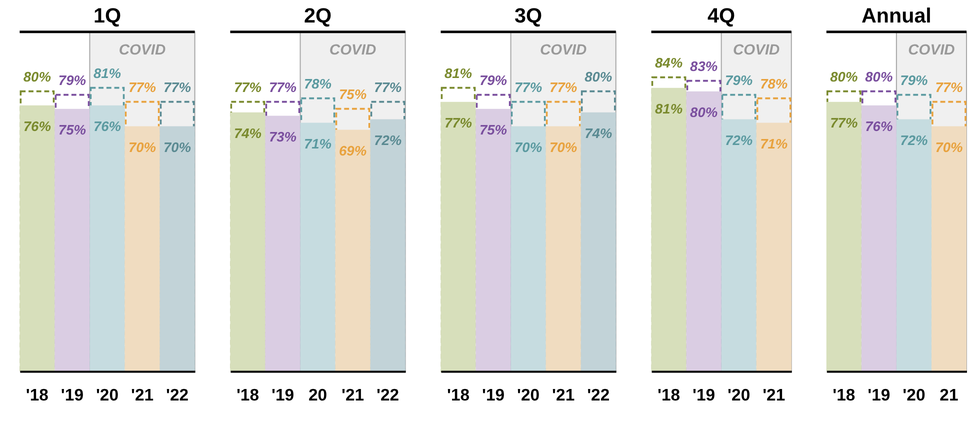 The image size is (972, 430). Describe the element at coordinates (353, 150) in the screenshot. I see `data-label: 69%` at that location.